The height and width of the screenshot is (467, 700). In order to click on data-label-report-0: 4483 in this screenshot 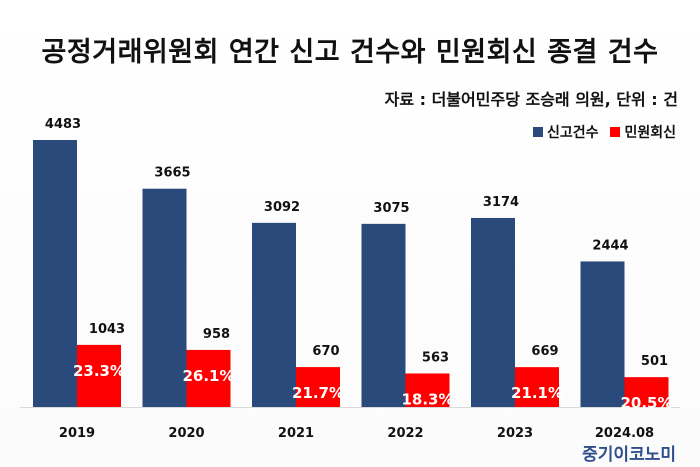, I will do `click(63, 124)`.